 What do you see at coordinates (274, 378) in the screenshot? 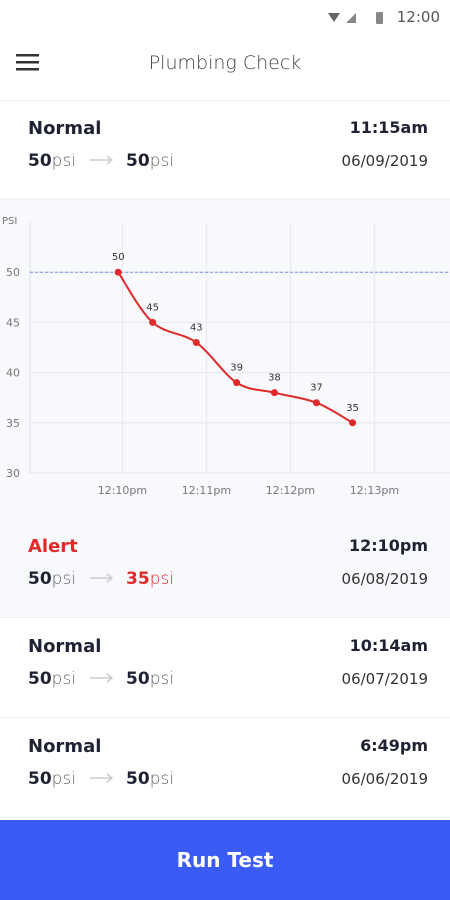
I see `data-label: 38` at bounding box center [274, 378].